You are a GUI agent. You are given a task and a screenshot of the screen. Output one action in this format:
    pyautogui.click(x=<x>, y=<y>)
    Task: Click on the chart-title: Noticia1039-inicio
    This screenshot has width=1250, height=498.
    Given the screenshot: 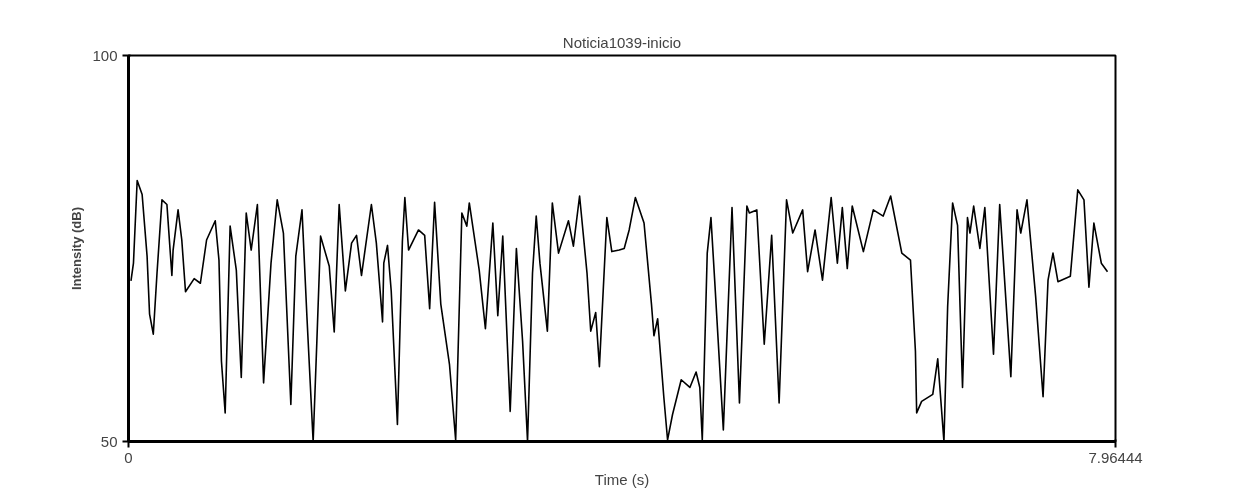 What is the action you would take?
    pyautogui.click(x=622, y=42)
    